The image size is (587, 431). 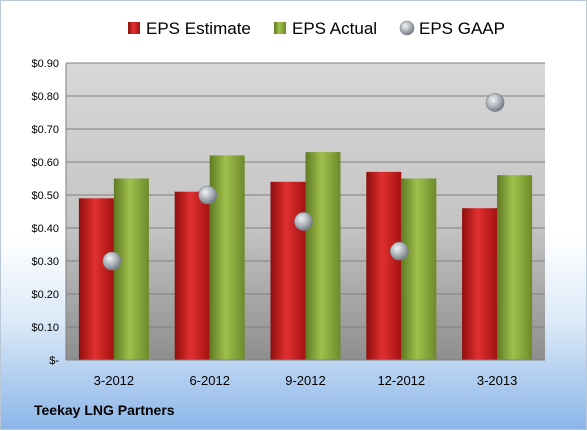 What do you see at coordinates (407, 28) in the screenshot?
I see `legend-eps-gaap-swatch` at bounding box center [407, 28].